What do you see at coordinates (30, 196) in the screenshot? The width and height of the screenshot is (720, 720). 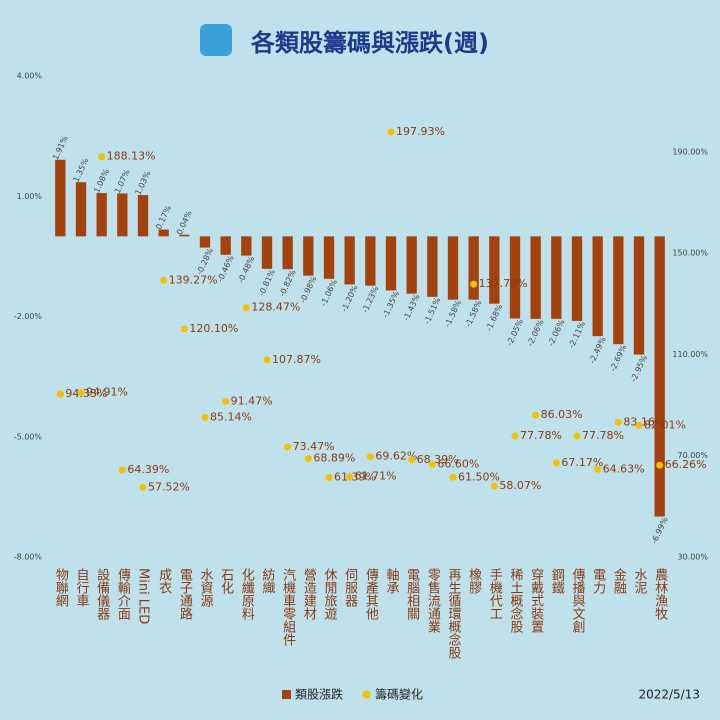 I see `y-tick-label: 1.00%` at bounding box center [30, 196].